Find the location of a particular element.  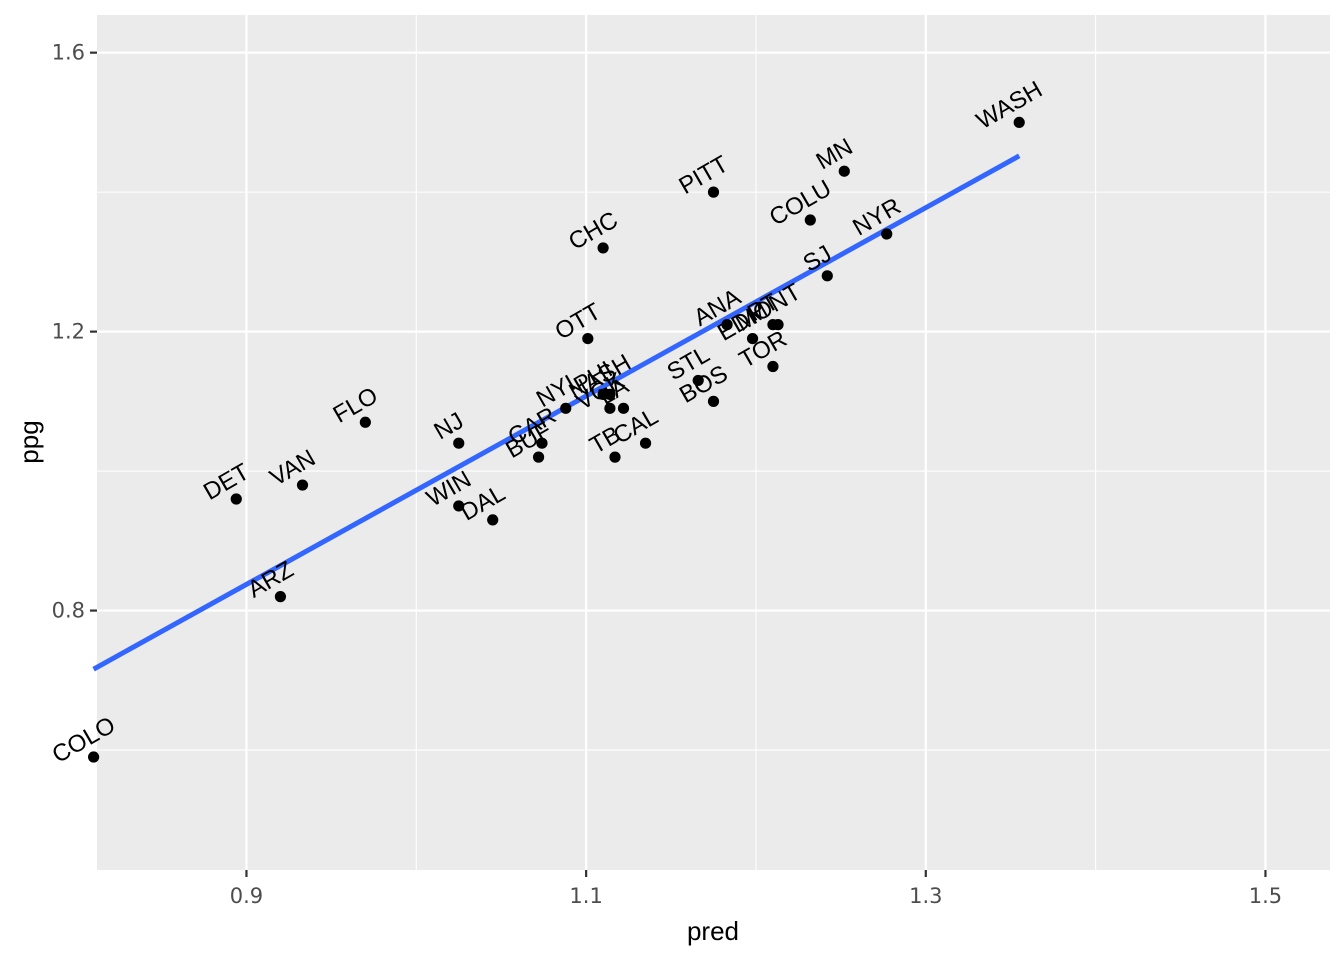

x-axis: 0.9 1.1 1.3 1.5 is located at coordinates (756, 889).